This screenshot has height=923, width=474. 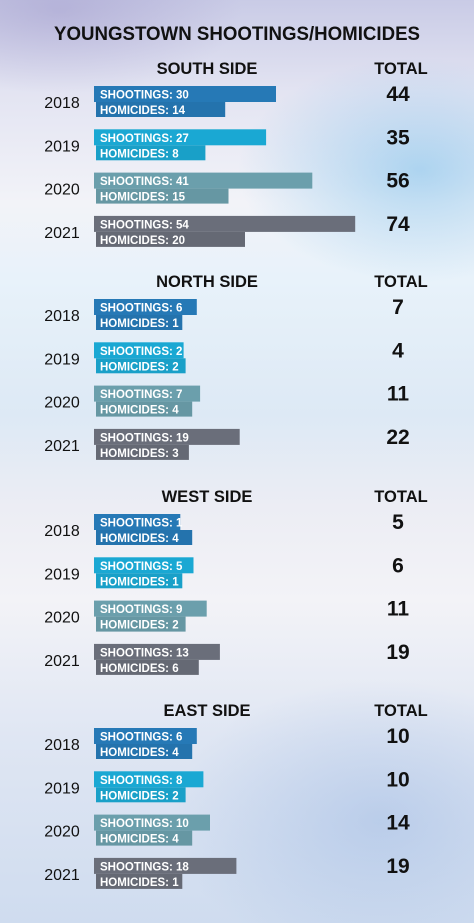 What do you see at coordinates (144, 824) in the screenshot?
I see `shootings-label: SHOOTINGS: 10` at bounding box center [144, 824].